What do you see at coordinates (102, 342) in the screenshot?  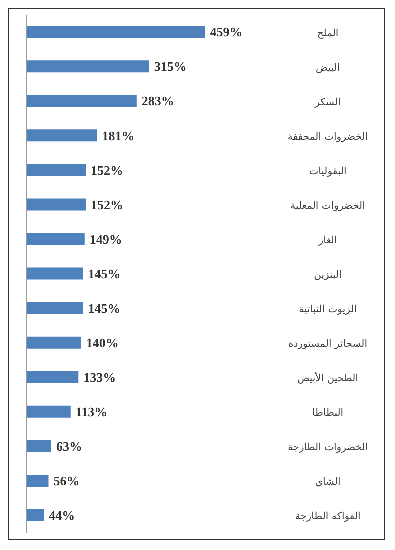 I see `data-label: 140%` at bounding box center [102, 342].